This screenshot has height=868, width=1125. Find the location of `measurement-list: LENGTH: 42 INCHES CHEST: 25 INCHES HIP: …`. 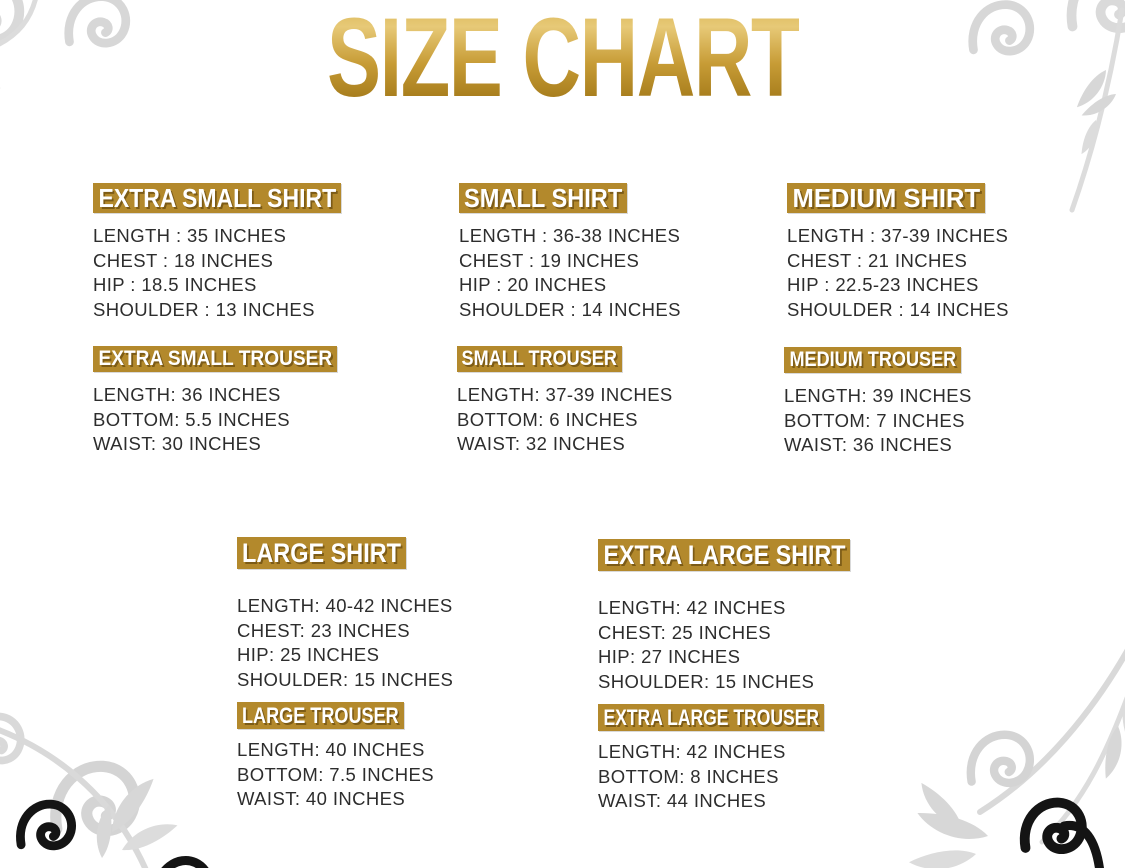

measurement-list: LENGTH: 42 INCHES CHEST: 25 INCHES HIP: … is located at coordinates (724, 645).